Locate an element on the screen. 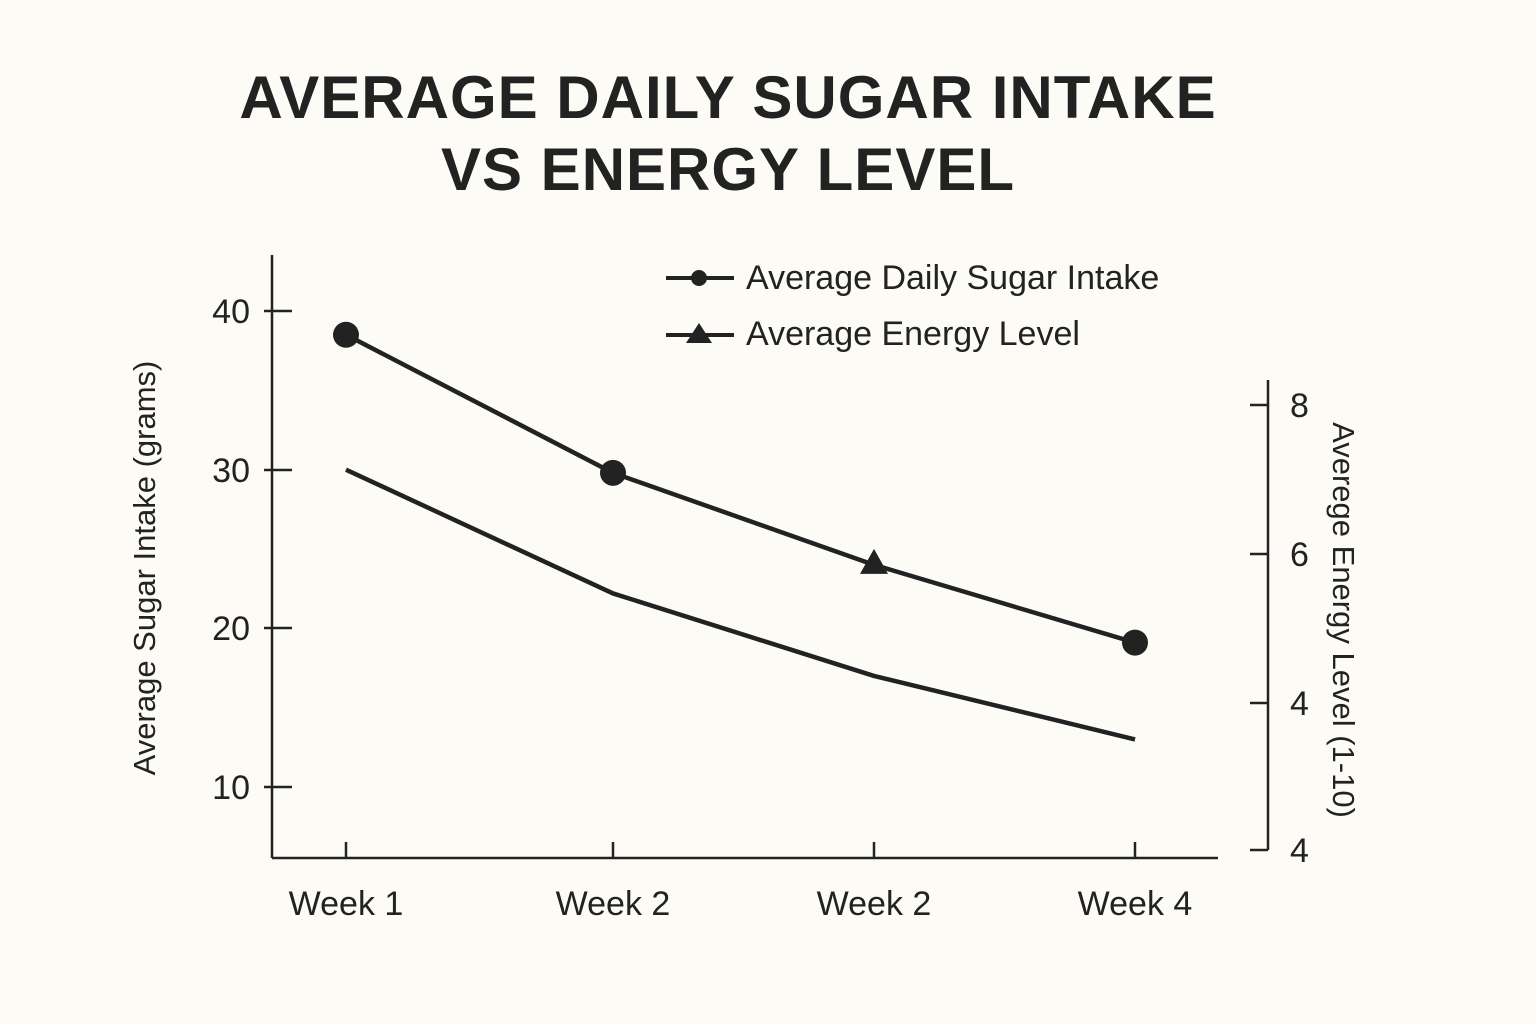 This screenshot has width=1536, height=1024. legend-circle-marker is located at coordinates (699, 278).